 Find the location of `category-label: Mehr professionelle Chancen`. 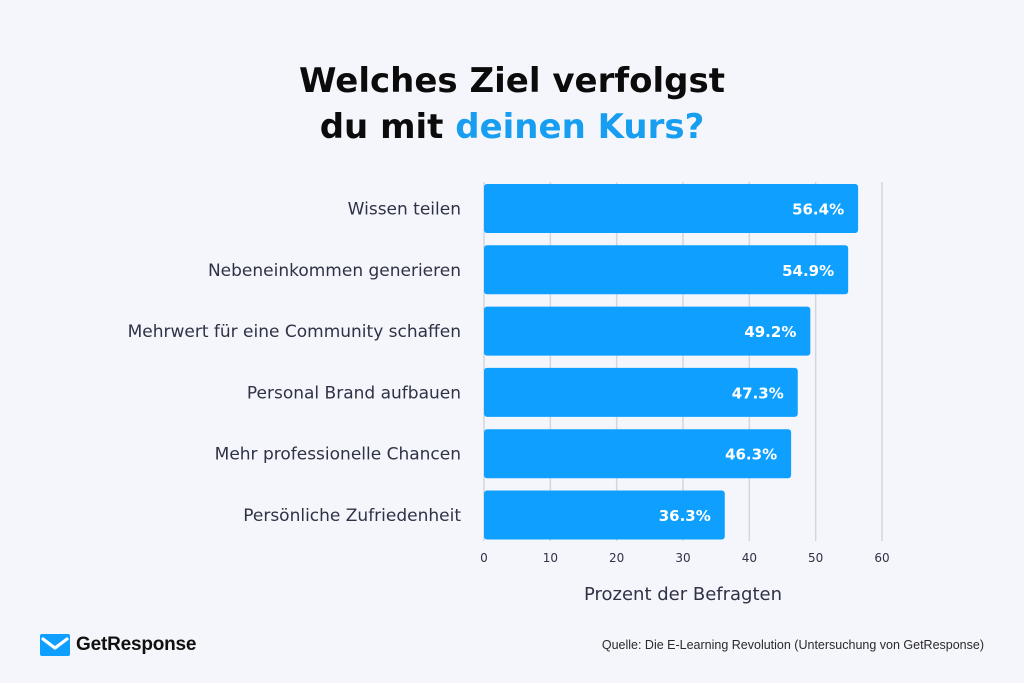

category-label: Mehr professionelle Chancen is located at coordinates (338, 455).